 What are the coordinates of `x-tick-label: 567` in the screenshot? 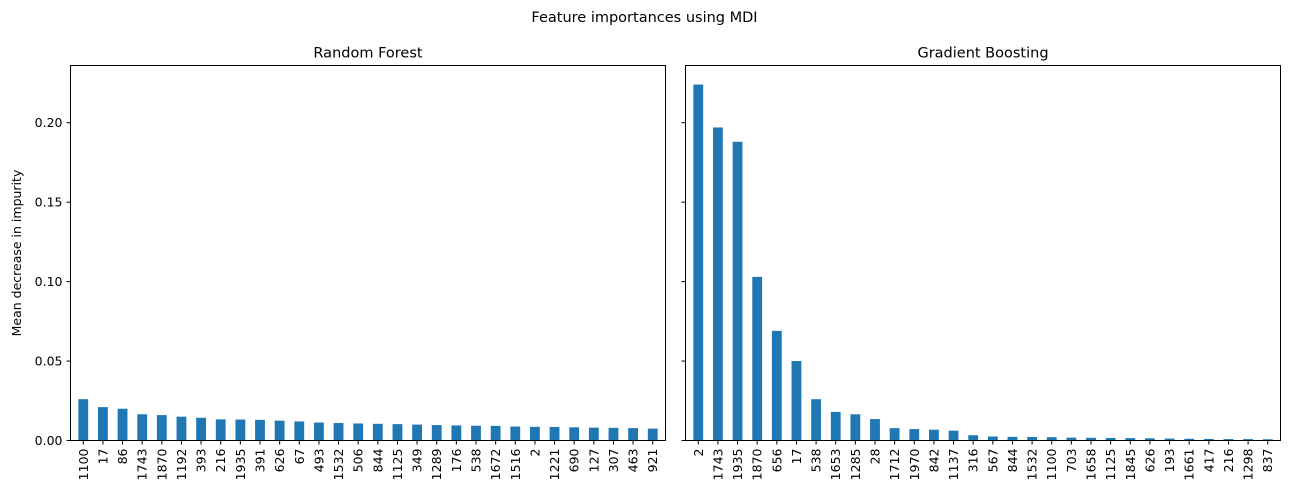 It's located at (992, 461).